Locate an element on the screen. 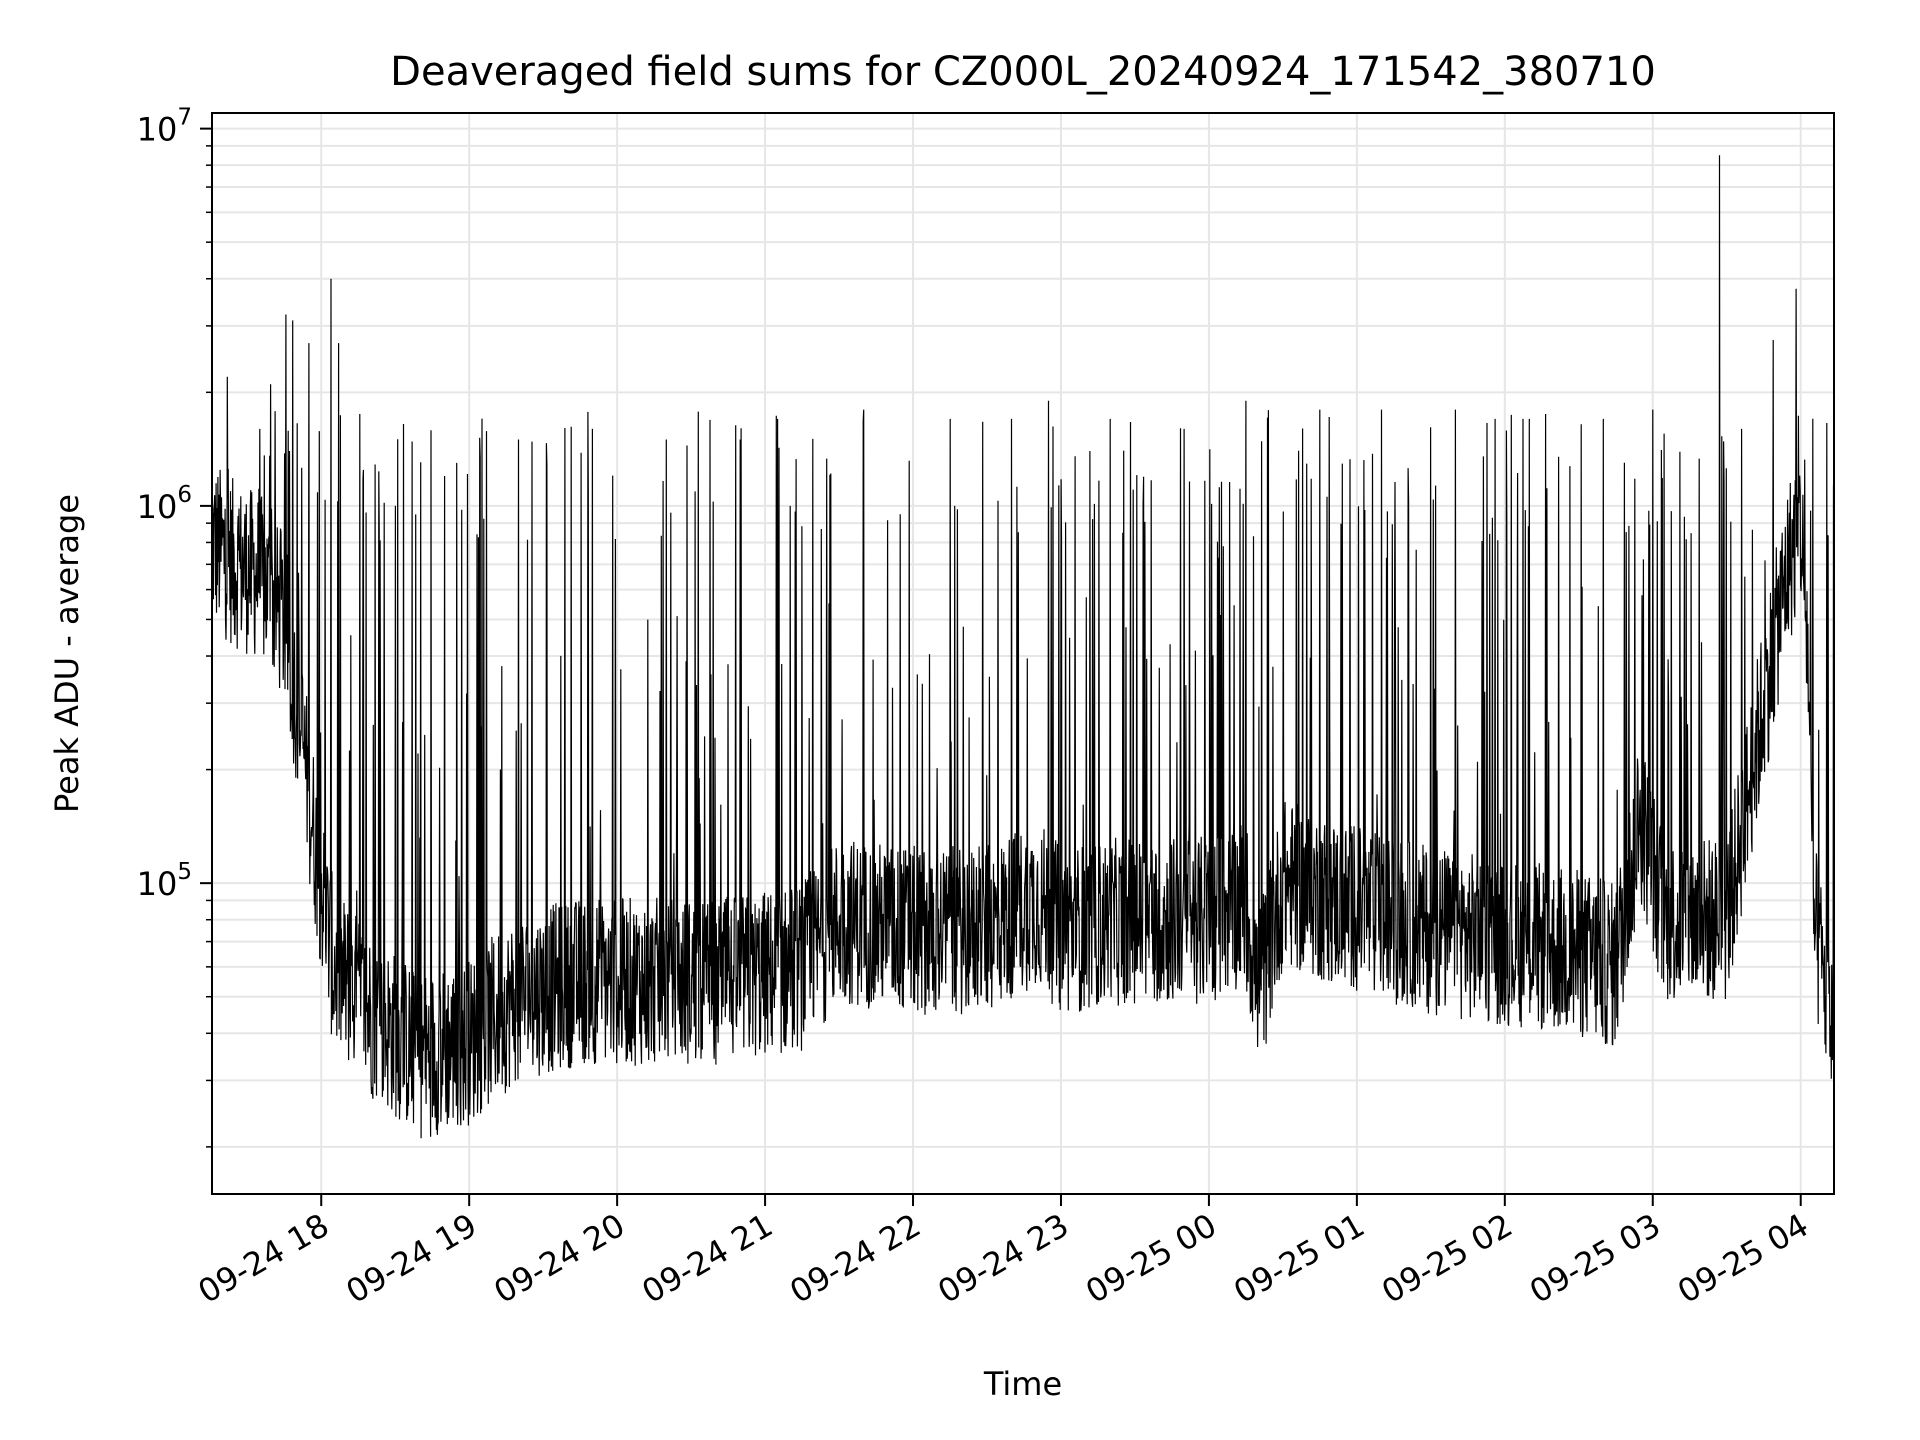 The image size is (1920, 1440). x-tick-label: 09-25 04 is located at coordinates (1743, 1258).